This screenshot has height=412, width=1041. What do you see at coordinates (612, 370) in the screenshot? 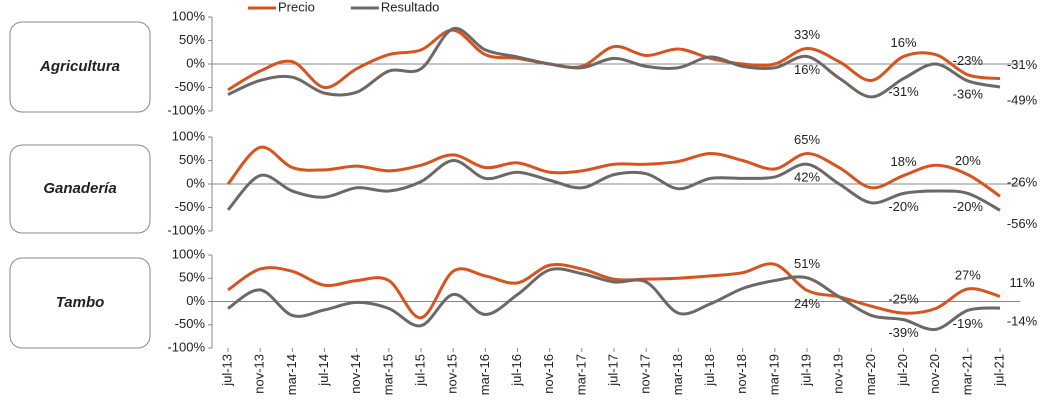
I see `x-tick-label: jul-17` at bounding box center [612, 370].